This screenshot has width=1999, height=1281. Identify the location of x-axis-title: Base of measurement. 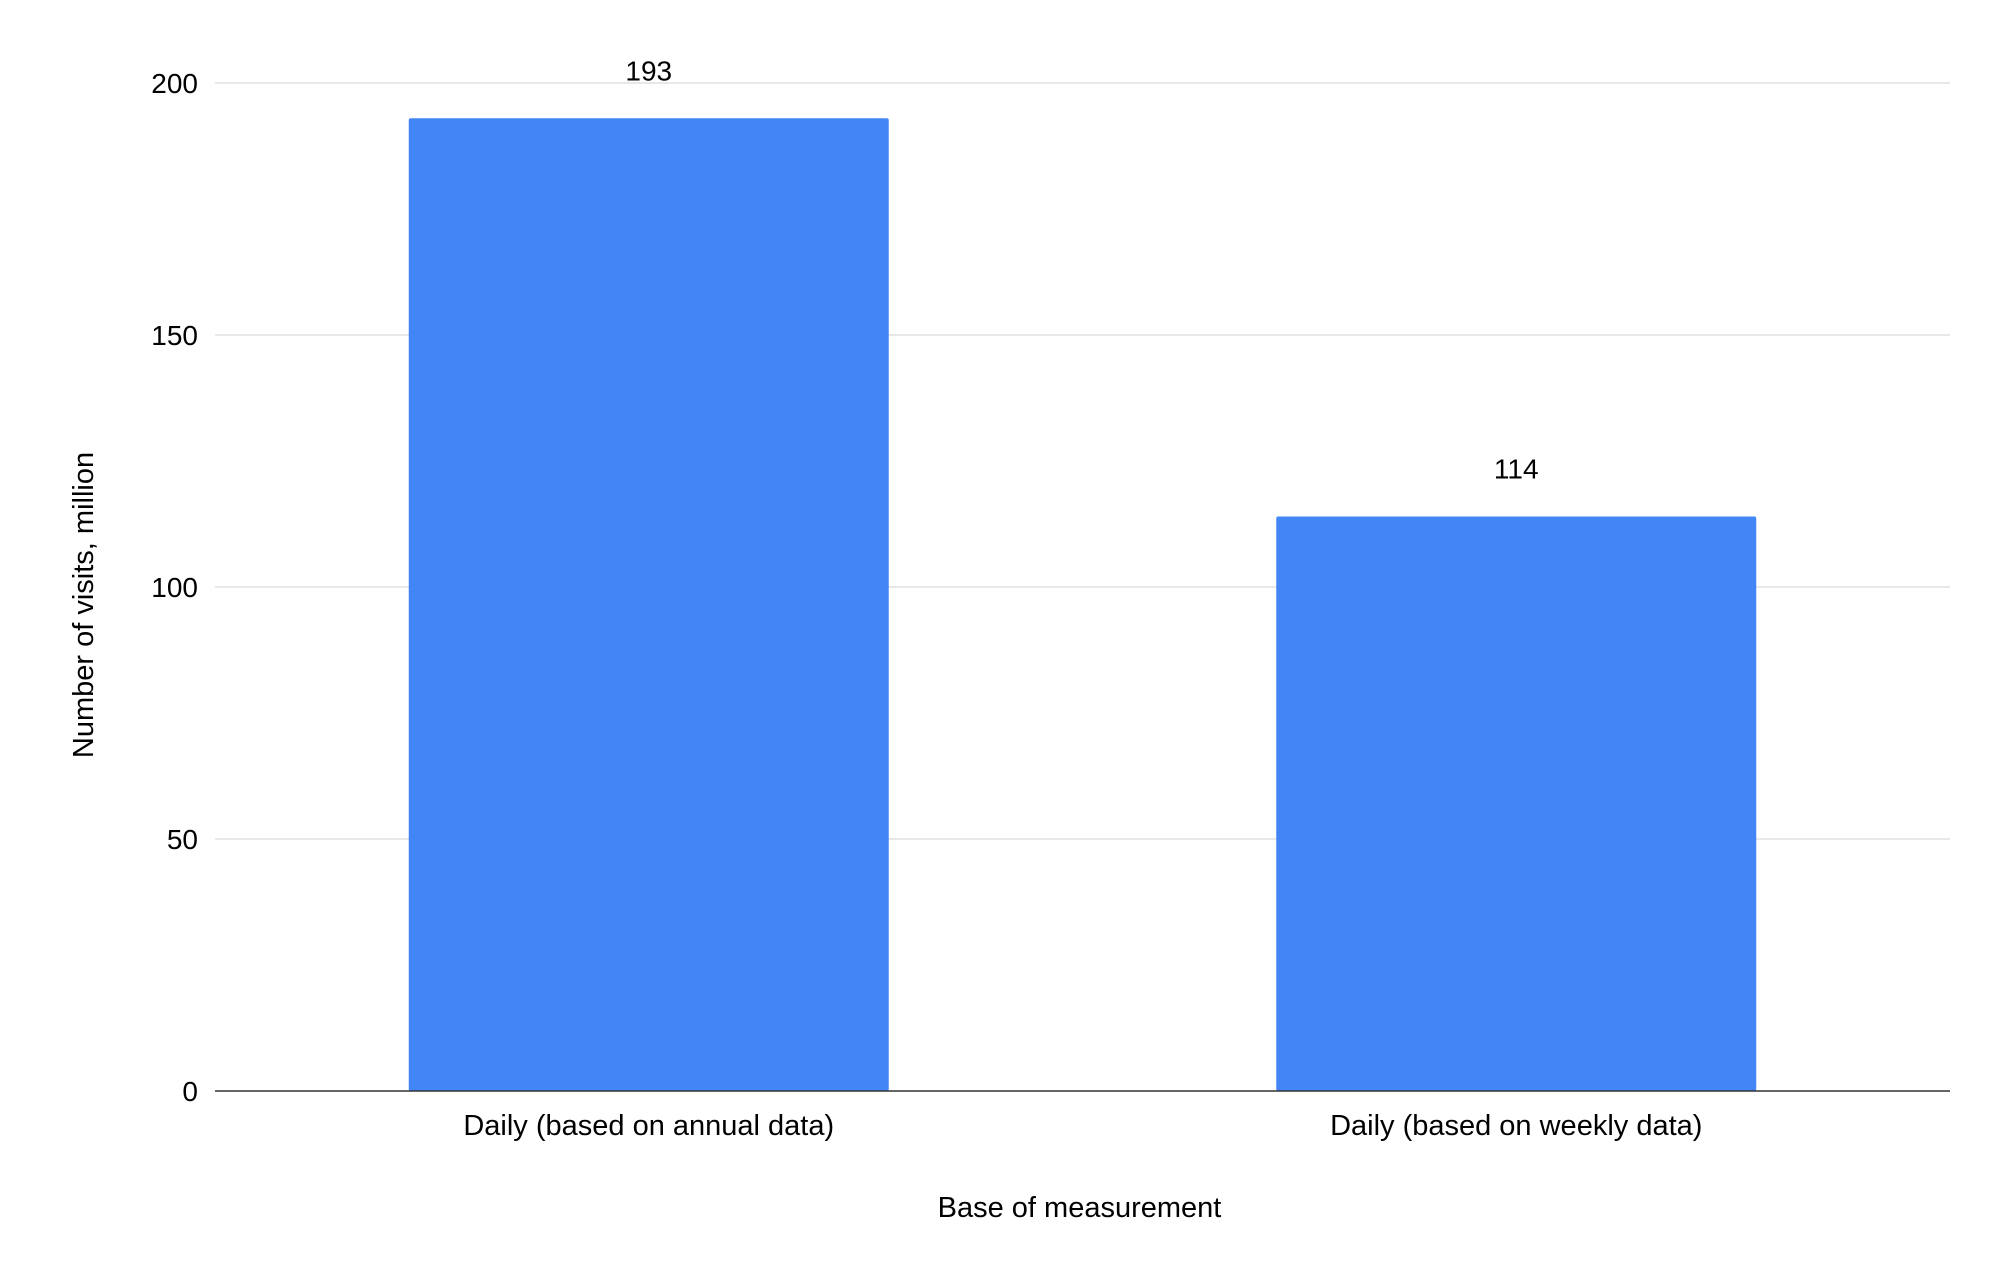
(1080, 1208).